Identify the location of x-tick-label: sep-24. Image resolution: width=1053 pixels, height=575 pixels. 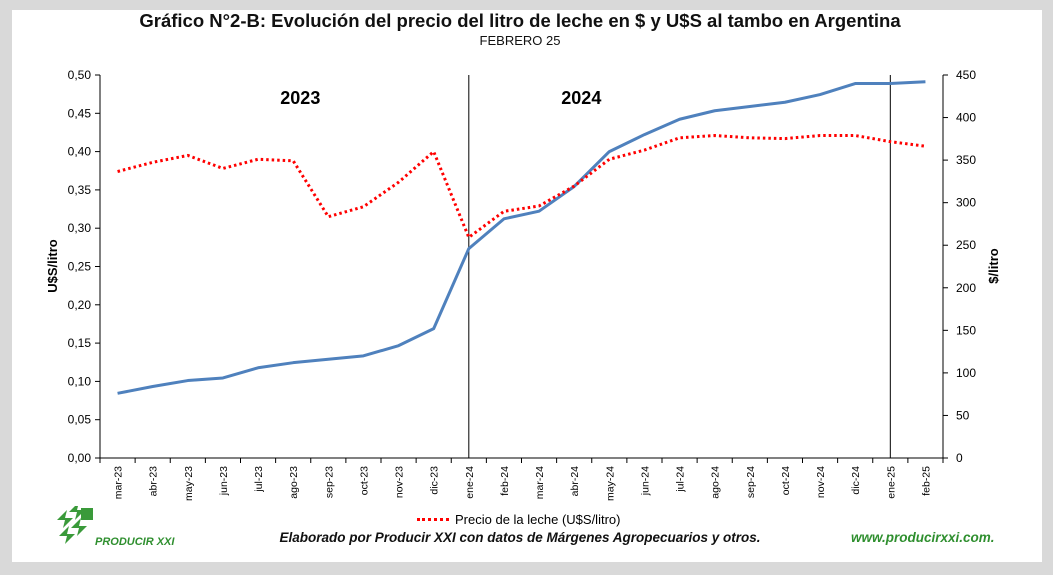
(751, 482).